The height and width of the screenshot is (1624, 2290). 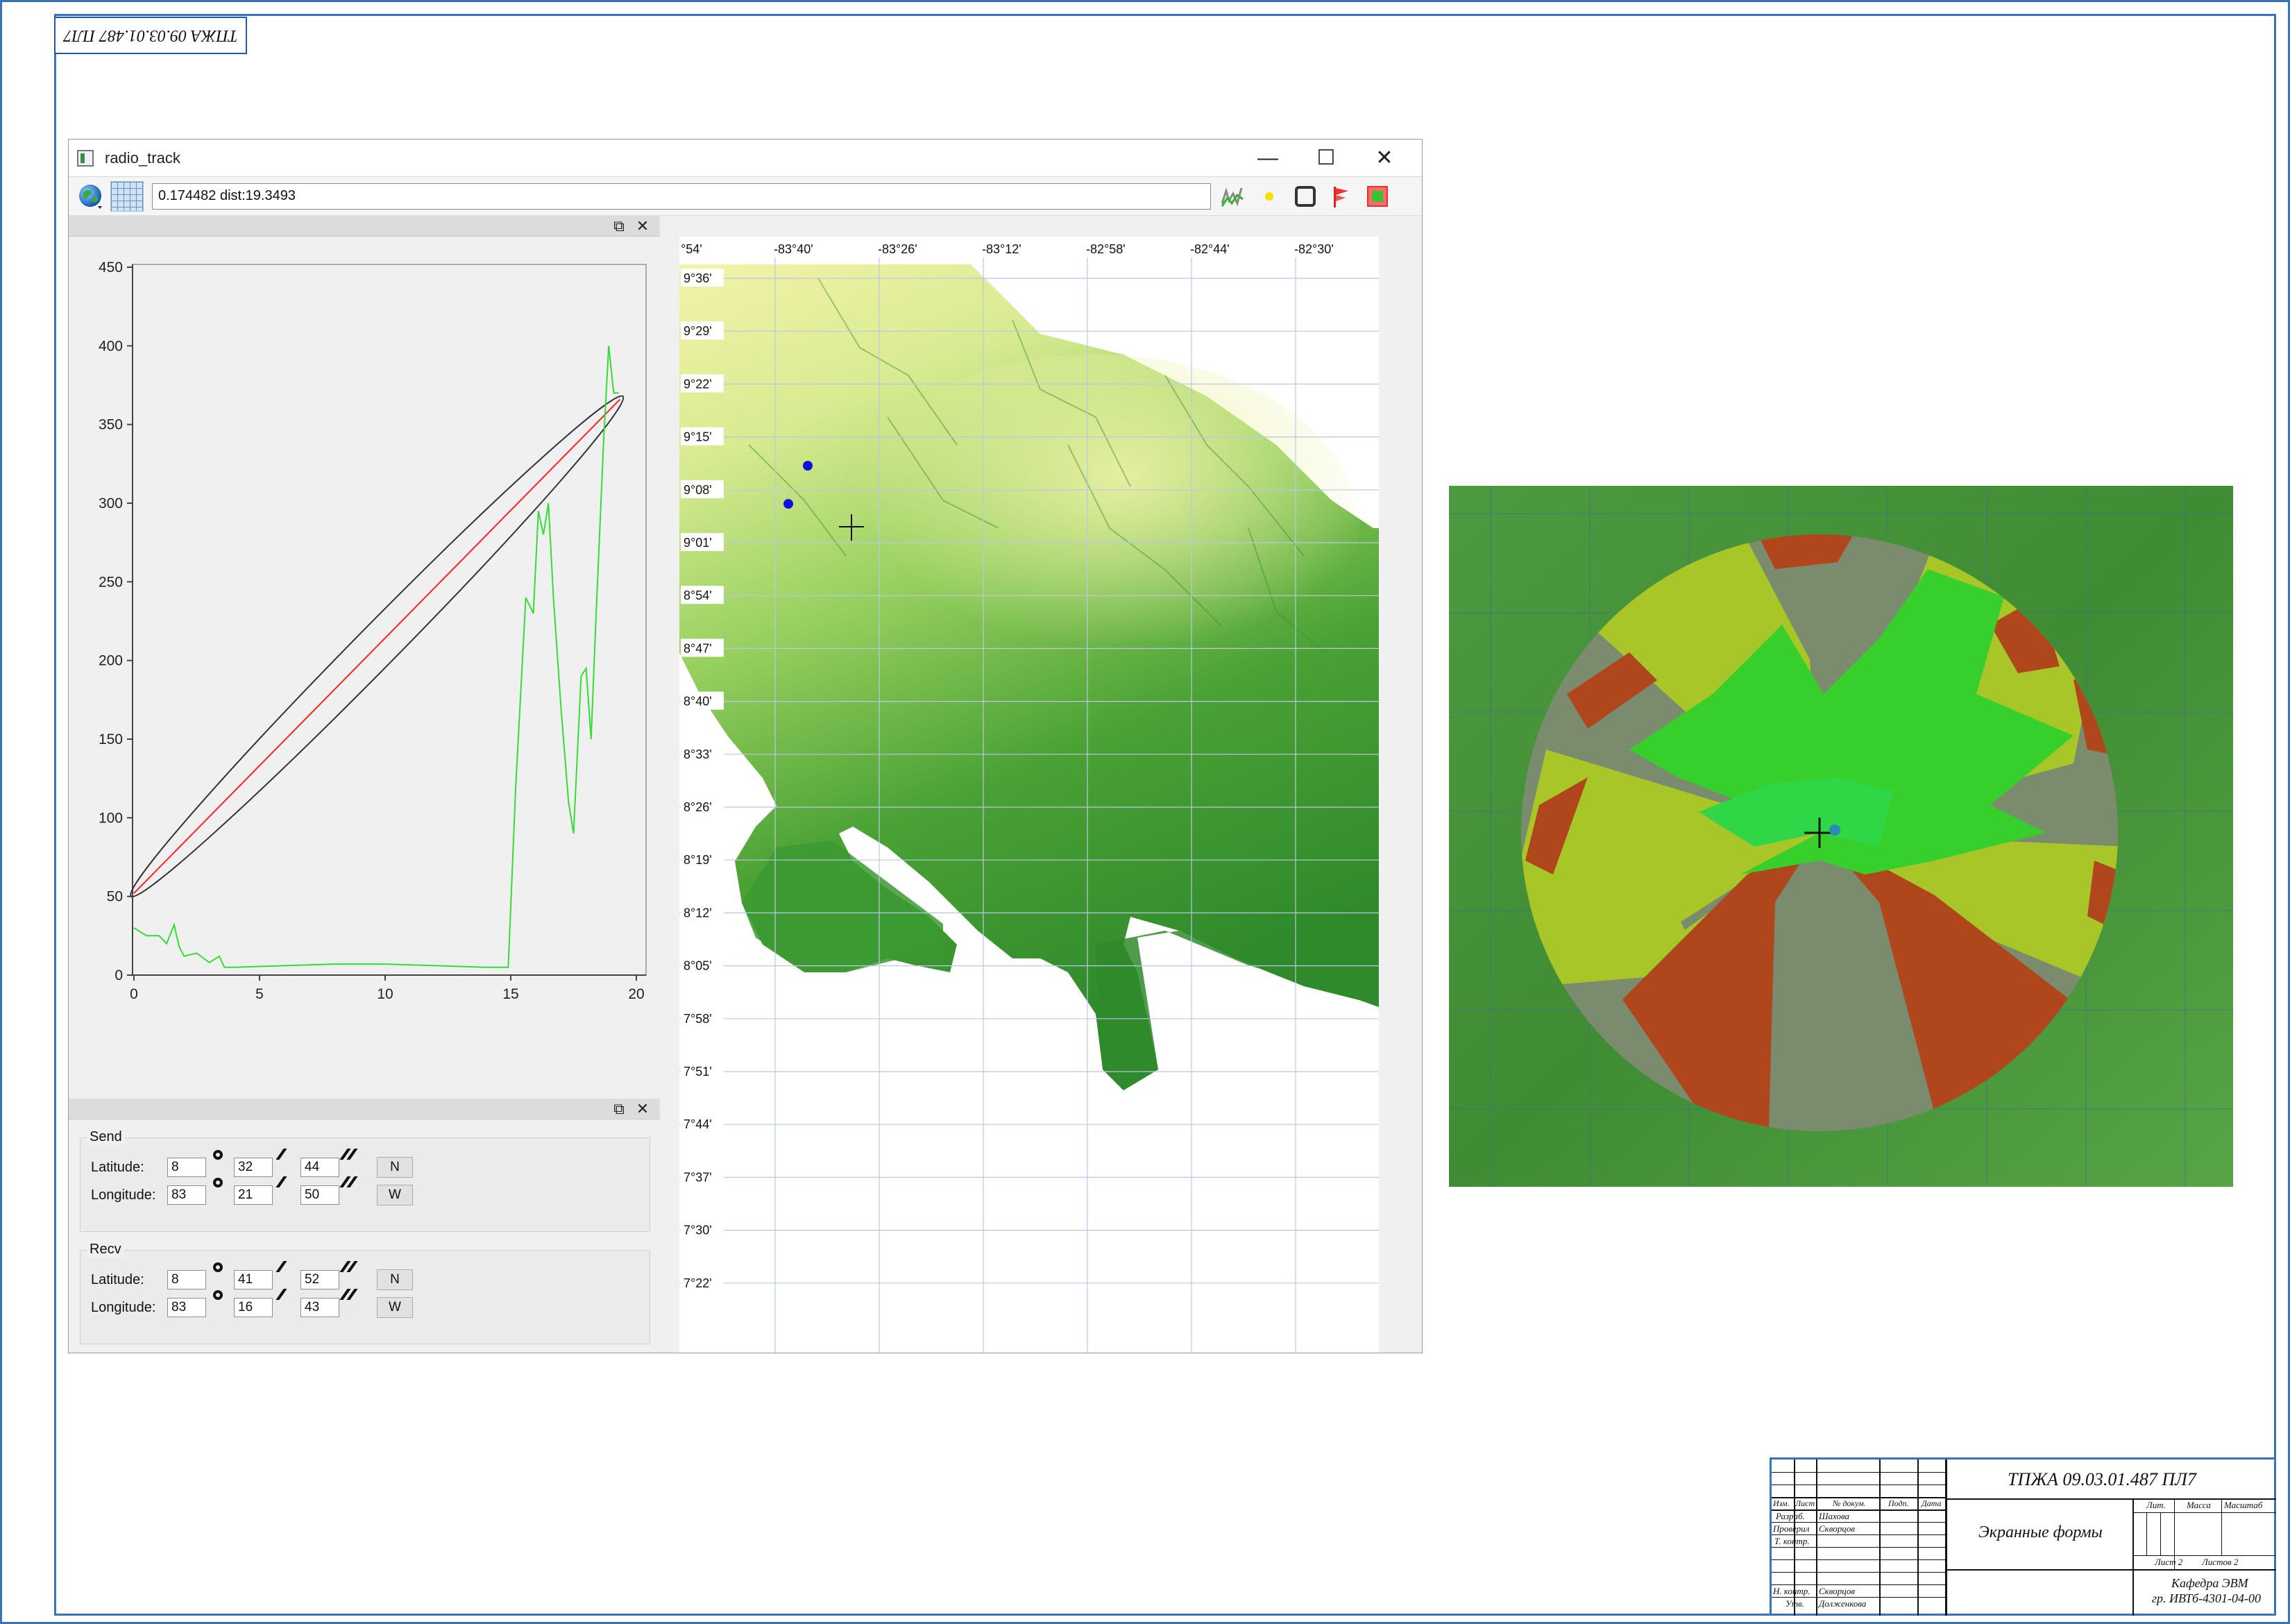 I want to click on lat-label: 9°29', so click(x=698, y=331).